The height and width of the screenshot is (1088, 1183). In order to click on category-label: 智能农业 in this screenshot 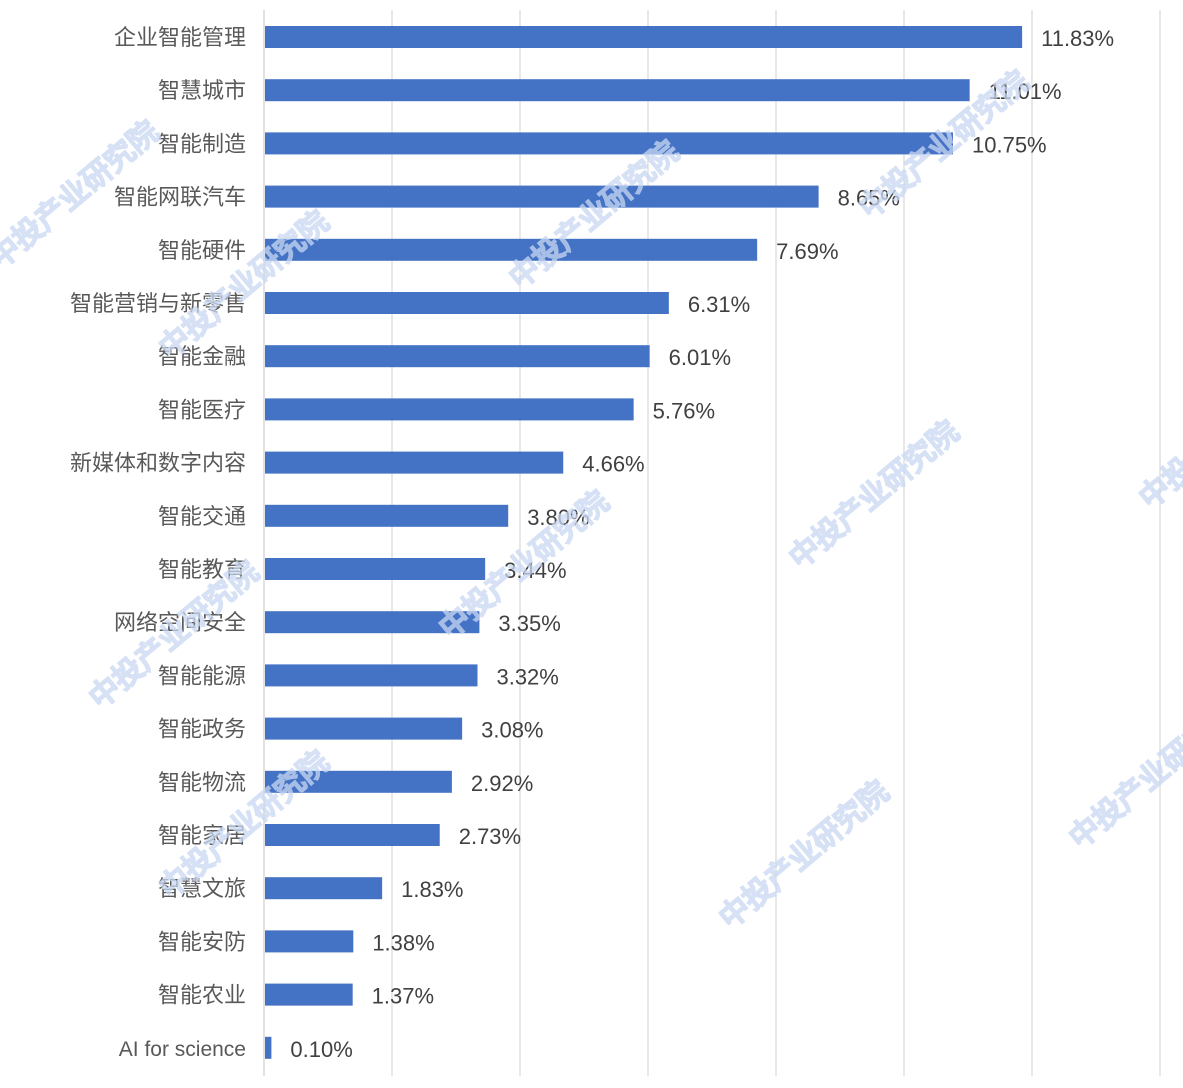, I will do `click(202, 996)`.